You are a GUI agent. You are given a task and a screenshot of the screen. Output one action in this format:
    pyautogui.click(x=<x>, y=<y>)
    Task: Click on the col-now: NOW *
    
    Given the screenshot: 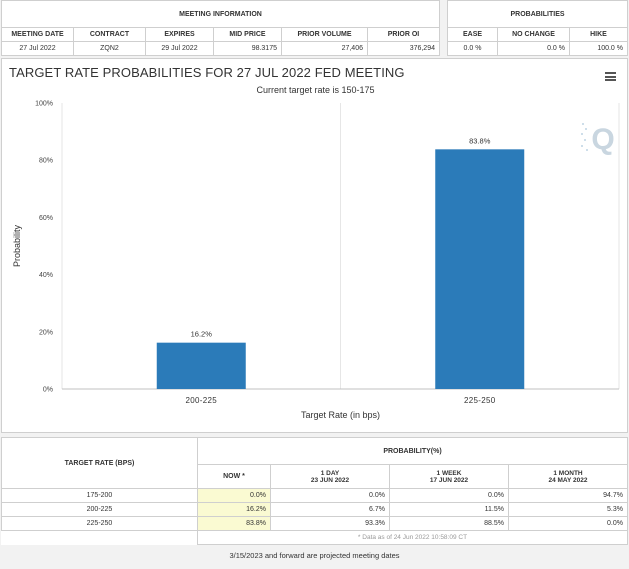 What is the action you would take?
    pyautogui.click(x=234, y=476)
    